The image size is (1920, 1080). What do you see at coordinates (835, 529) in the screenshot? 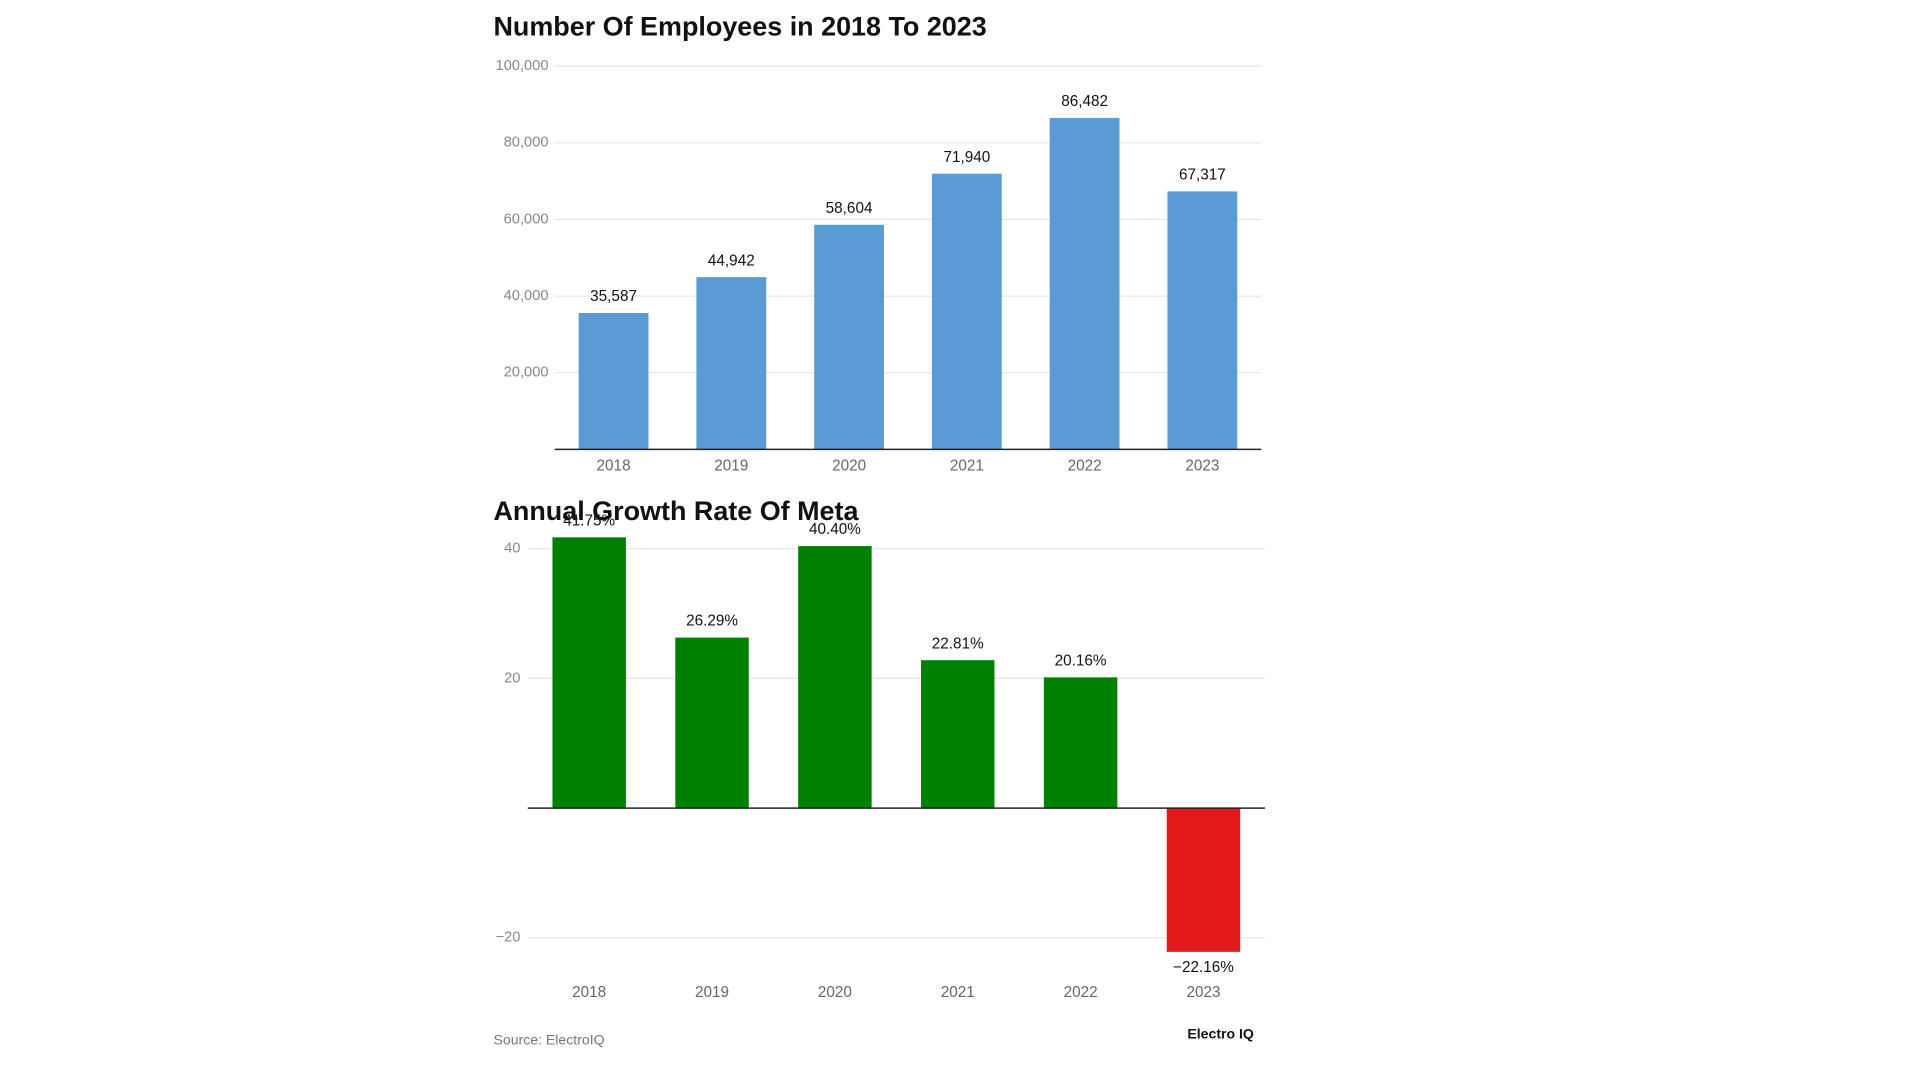
I see `value-label: 40.40%` at bounding box center [835, 529].